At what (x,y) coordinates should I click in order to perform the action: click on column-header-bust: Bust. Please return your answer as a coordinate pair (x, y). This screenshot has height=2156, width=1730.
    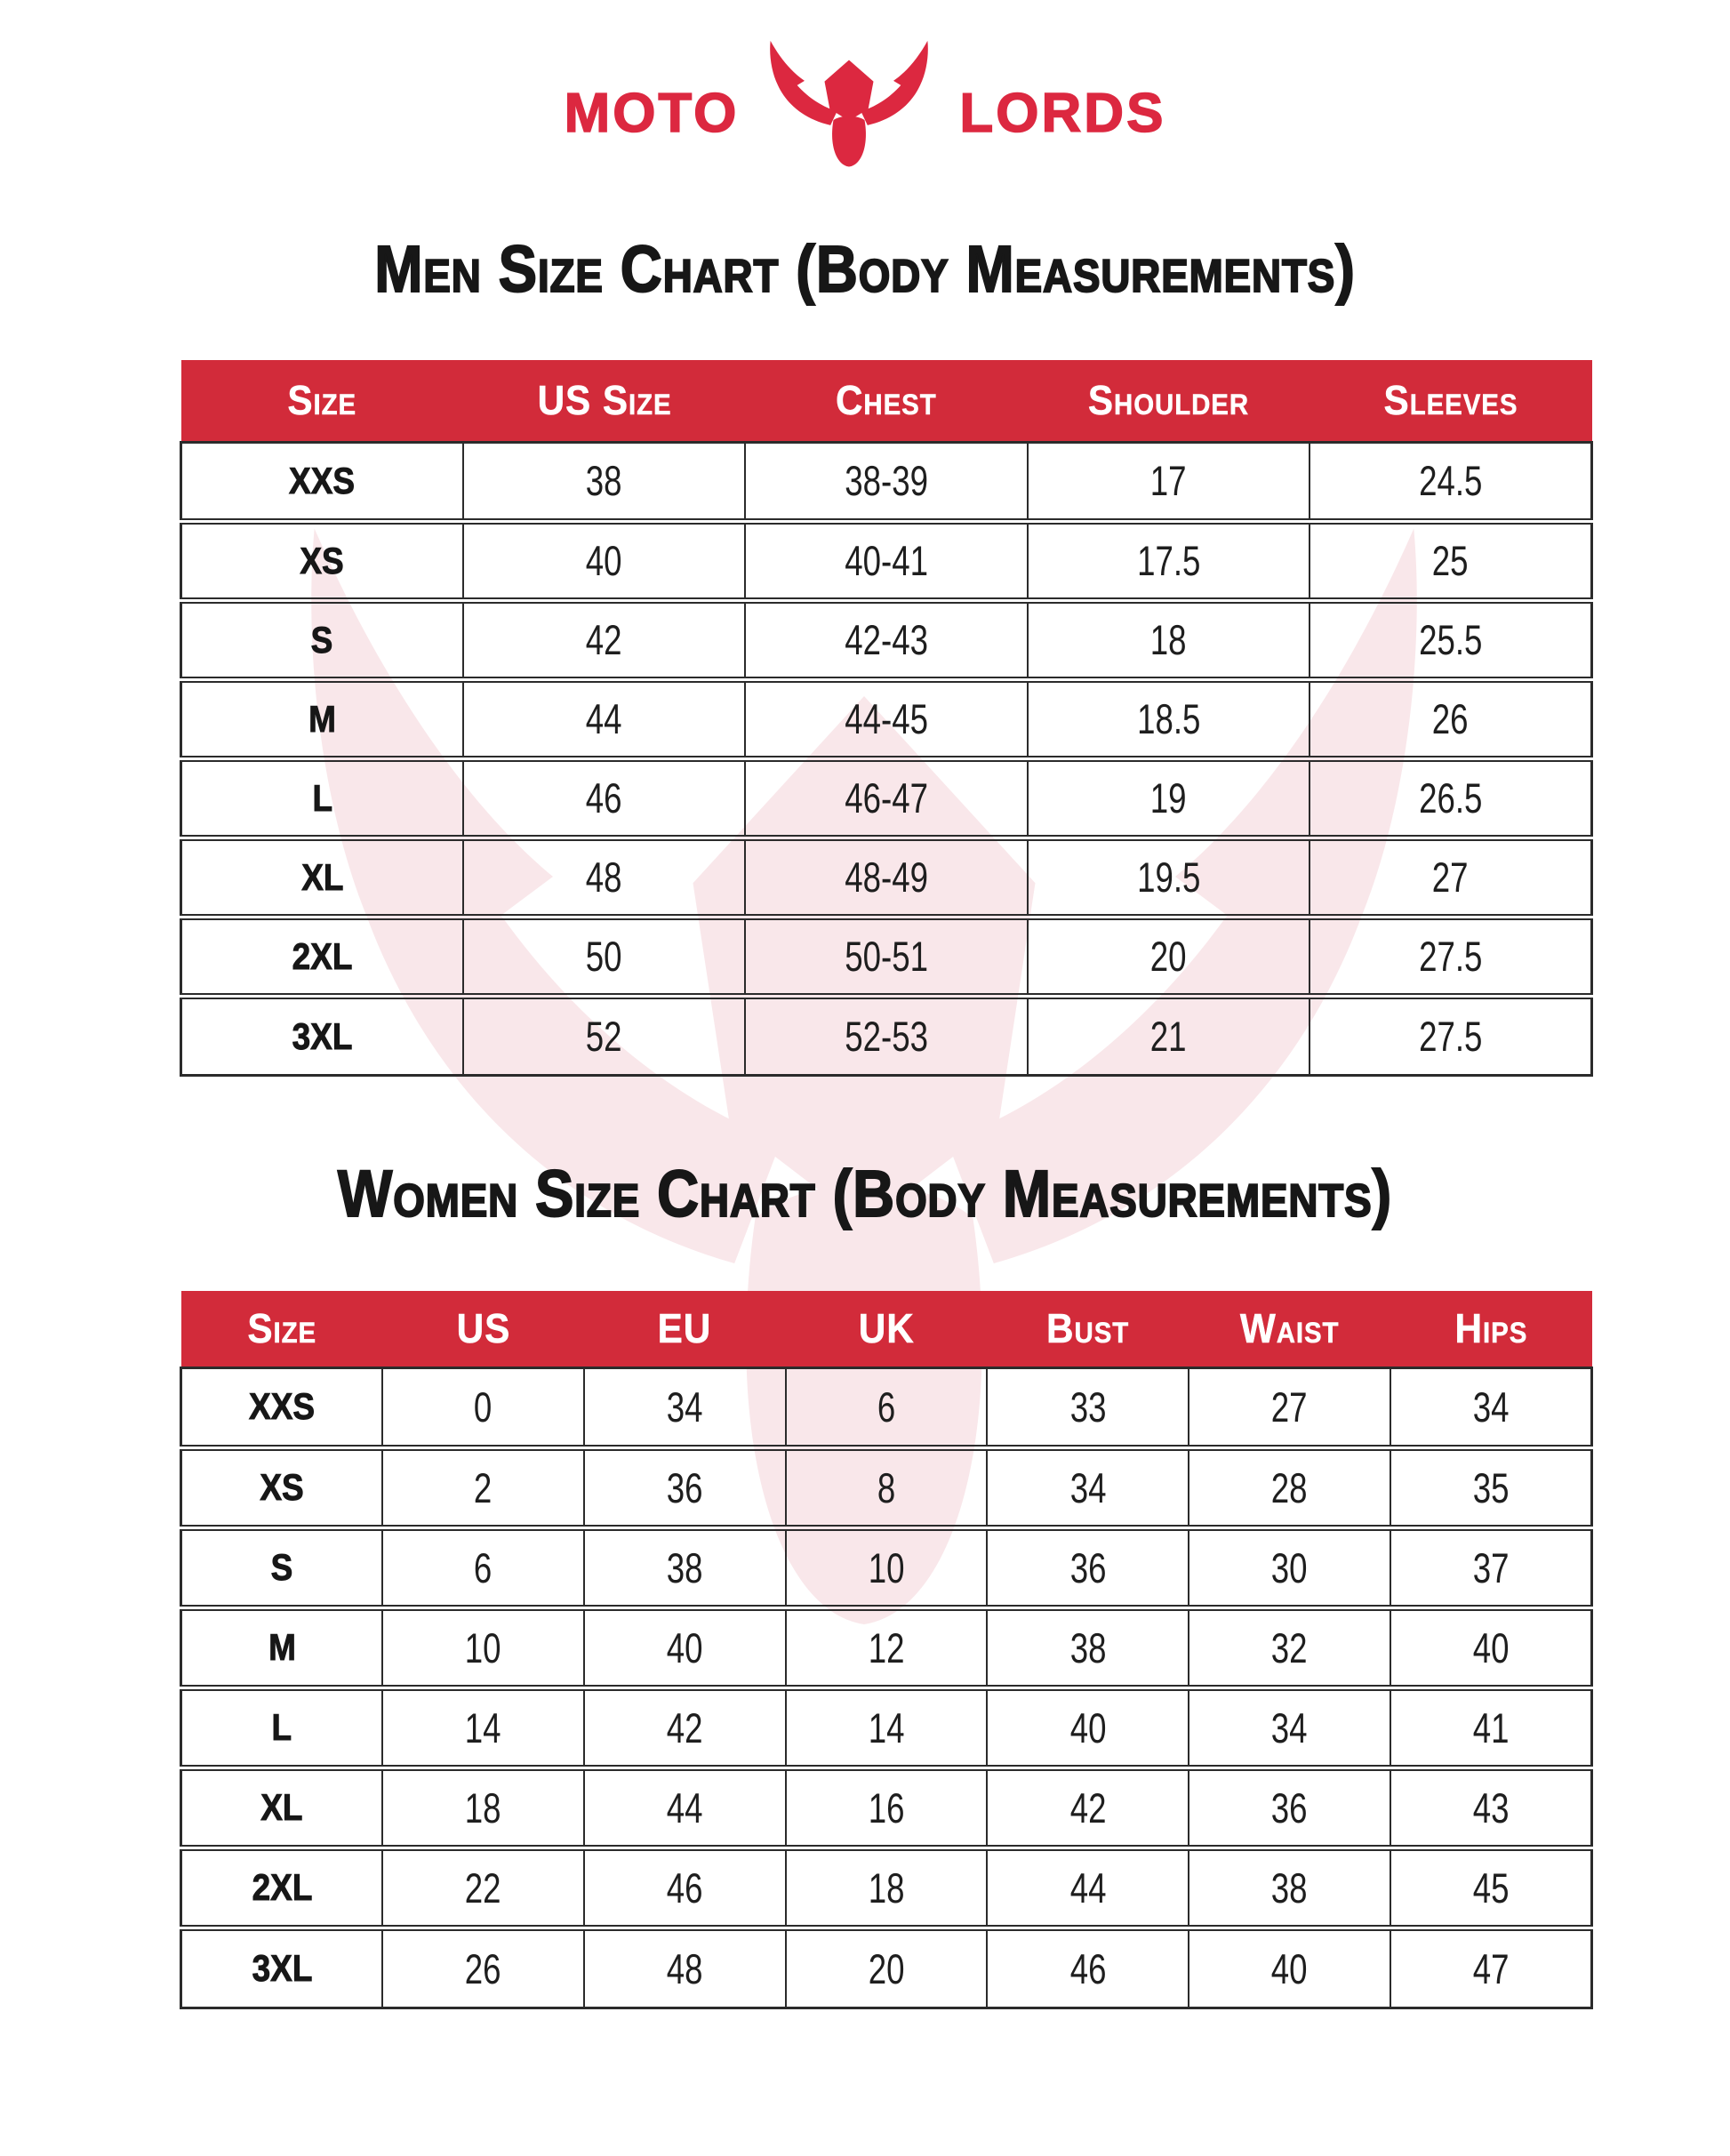
    Looking at the image, I should click on (1088, 1329).